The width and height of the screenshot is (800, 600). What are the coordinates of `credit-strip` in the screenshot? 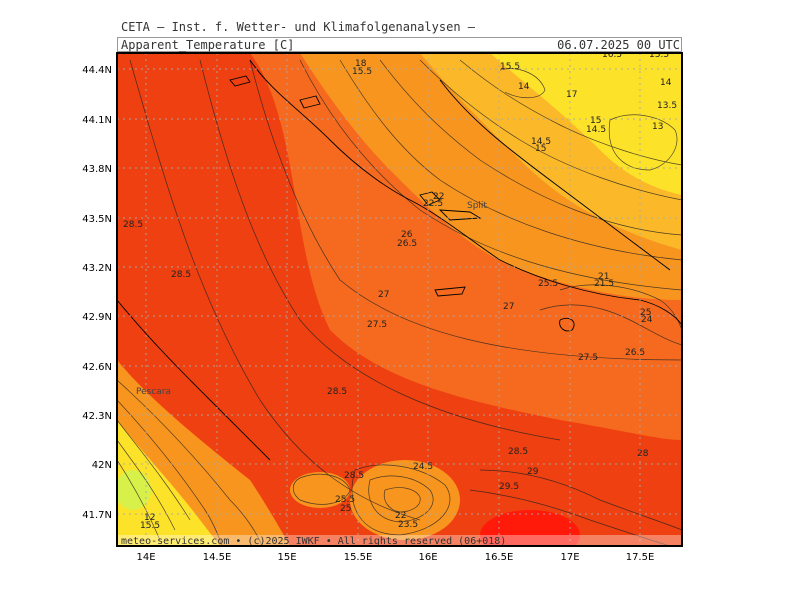 It's located at (399, 540).